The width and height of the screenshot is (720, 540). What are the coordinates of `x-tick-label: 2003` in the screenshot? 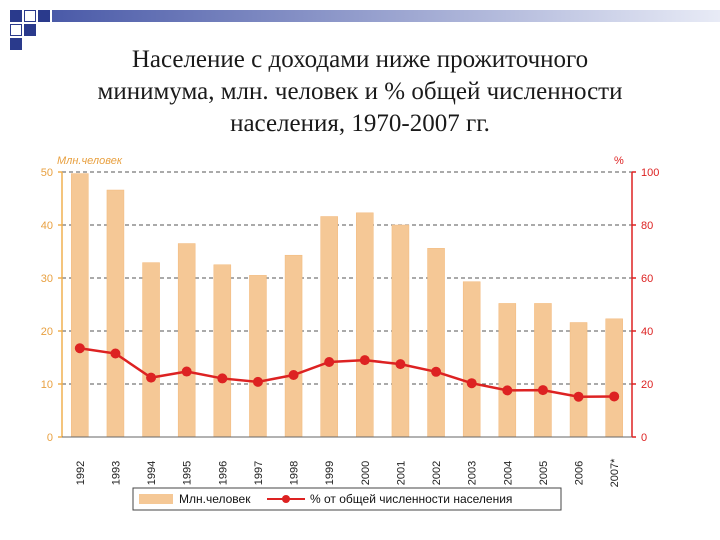 It's located at (473, 473).